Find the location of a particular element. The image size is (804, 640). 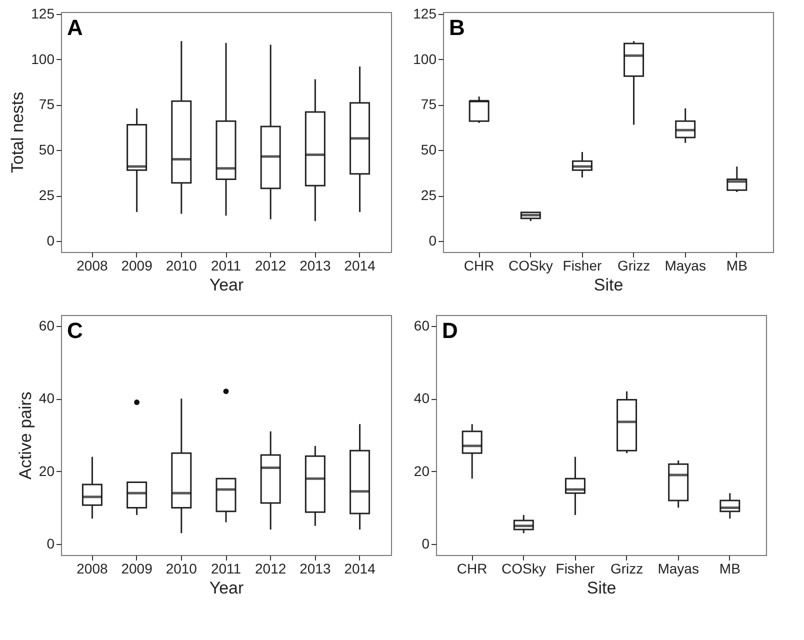

y-axis-title: Active pairs is located at coordinates (25, 436).